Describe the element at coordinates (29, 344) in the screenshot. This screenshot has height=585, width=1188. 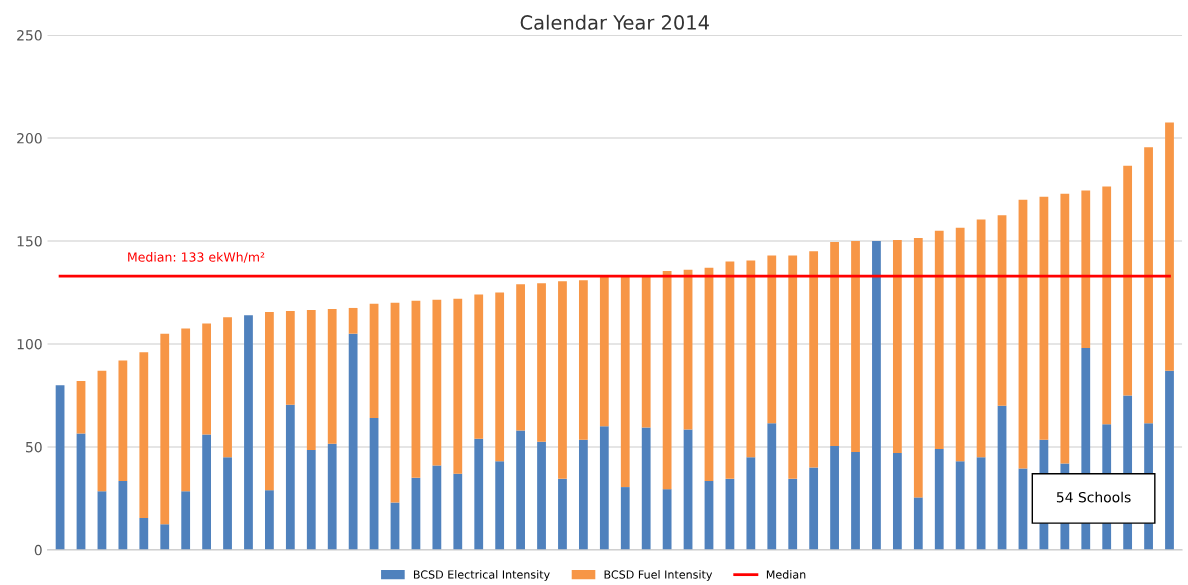
I see `y-tick-label: 100` at that location.